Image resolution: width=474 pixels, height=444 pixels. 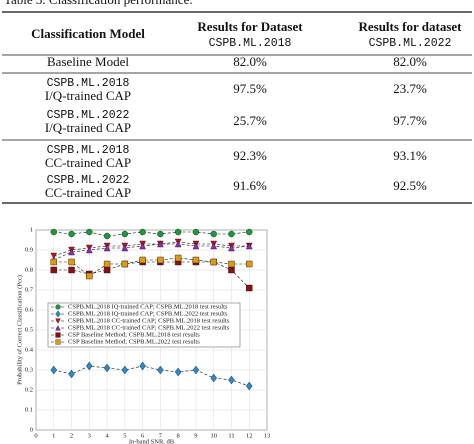 What do you see at coordinates (29, 289) in the screenshot?
I see `y-tick-label: 0.7` at bounding box center [29, 289].